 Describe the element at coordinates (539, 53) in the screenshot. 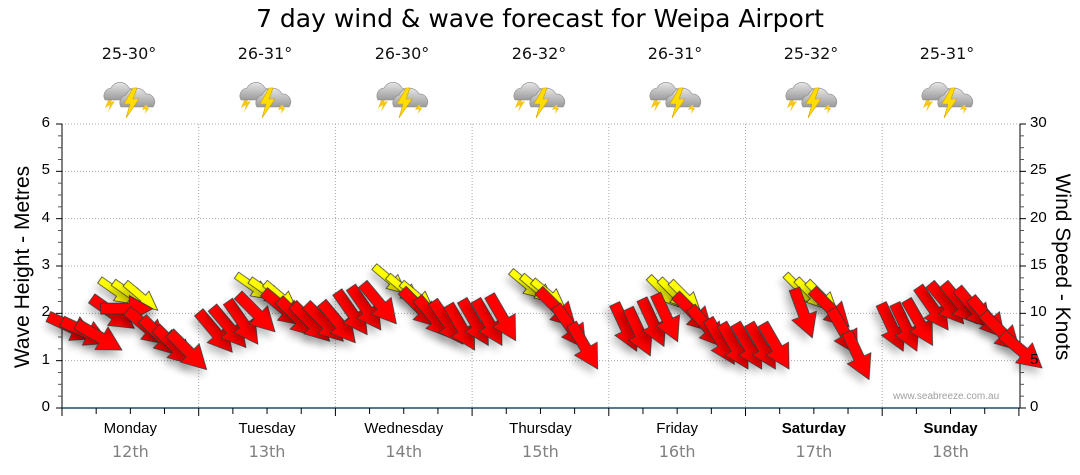

I see `day-temperature: 26-32°` at that location.